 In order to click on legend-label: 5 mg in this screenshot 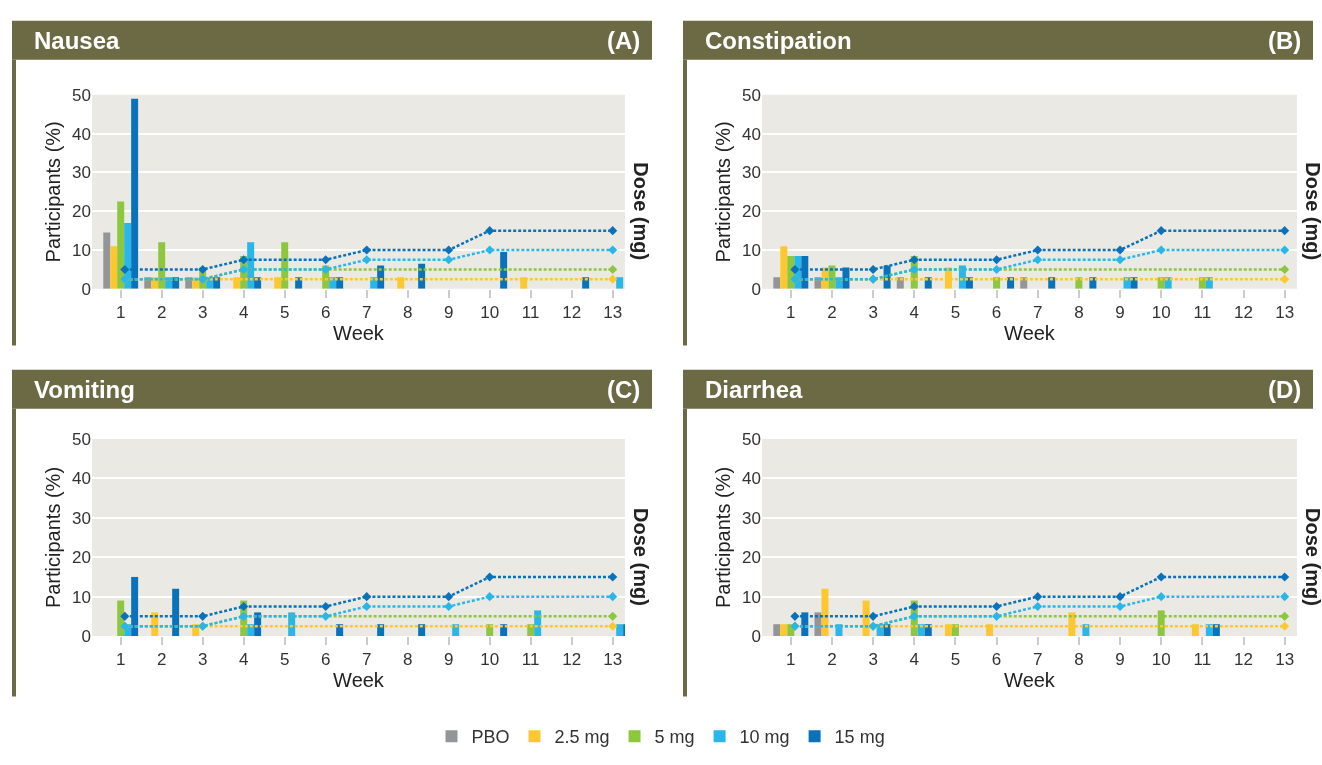, I will do `click(674, 737)`.